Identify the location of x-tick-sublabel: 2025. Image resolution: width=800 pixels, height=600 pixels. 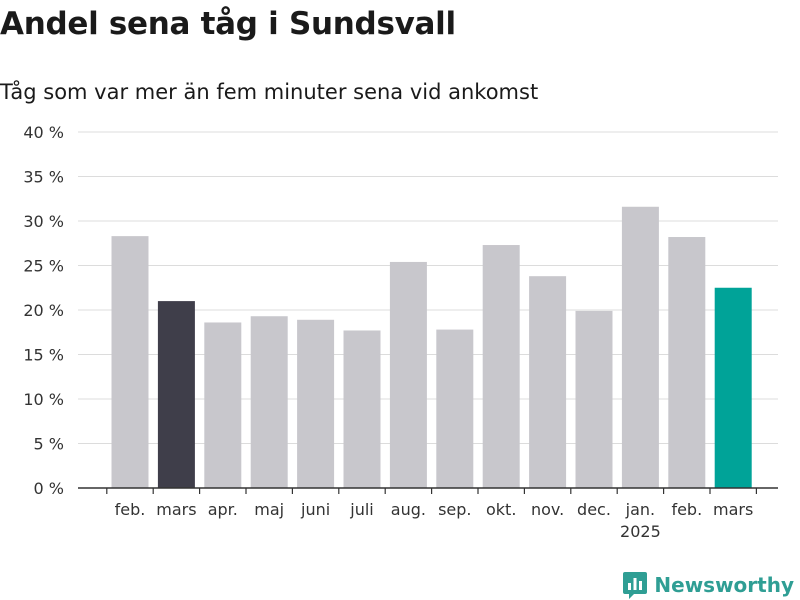
(640, 531).